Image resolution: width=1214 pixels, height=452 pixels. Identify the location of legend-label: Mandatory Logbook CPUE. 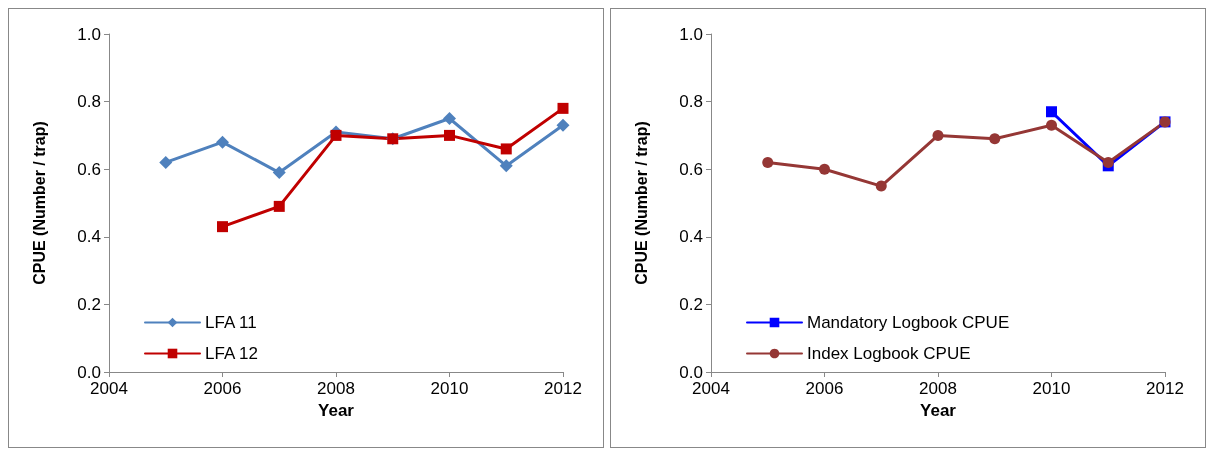
(908, 322).